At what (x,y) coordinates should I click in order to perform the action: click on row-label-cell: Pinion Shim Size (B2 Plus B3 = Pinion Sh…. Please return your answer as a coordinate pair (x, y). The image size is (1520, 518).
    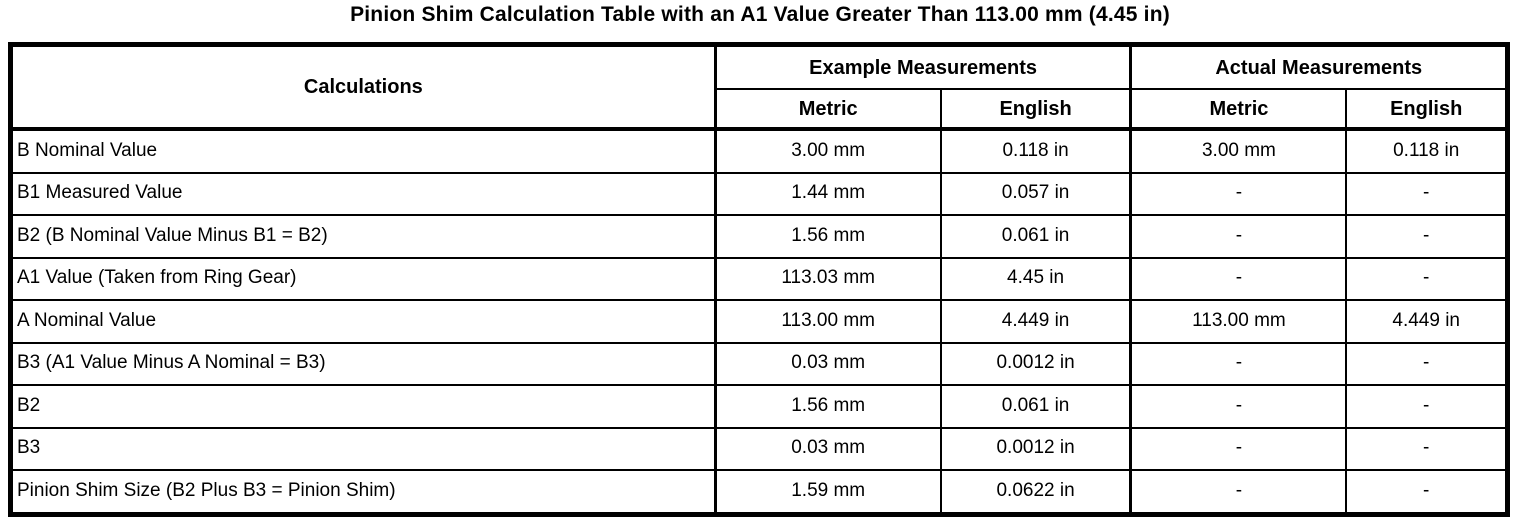
    Looking at the image, I should click on (363, 492).